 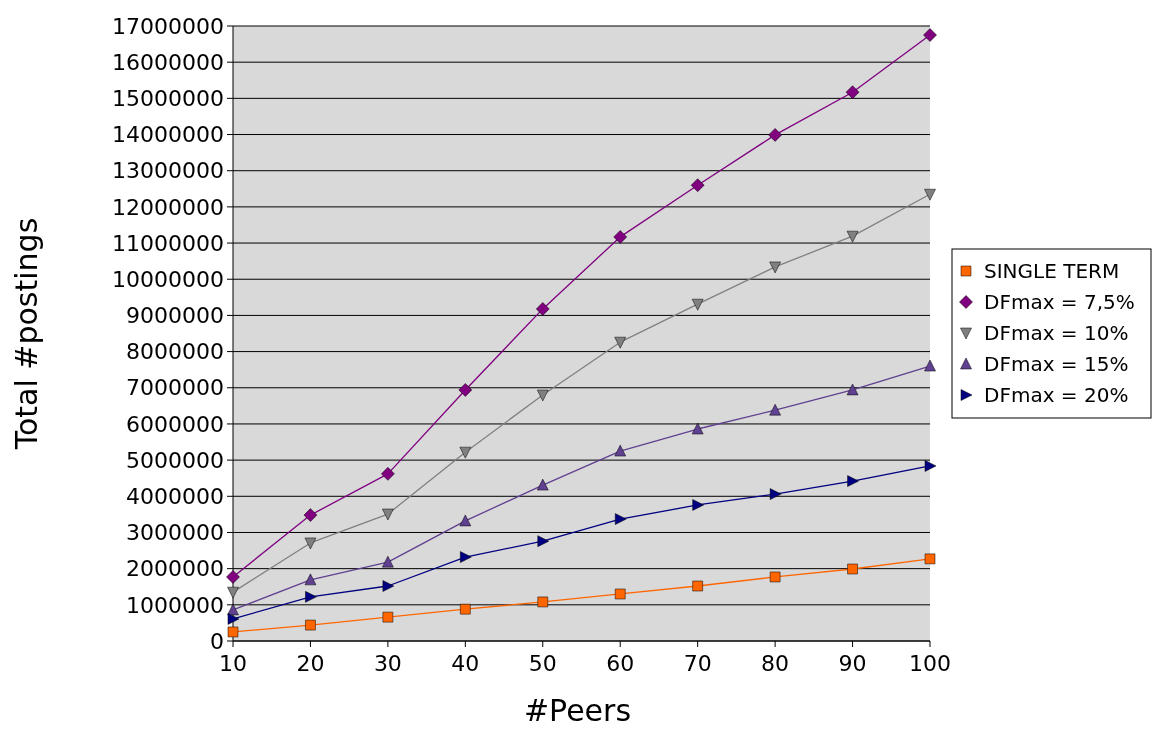 What do you see at coordinates (1056, 364) in the screenshot?
I see `legend-label: DFmax = 15%` at bounding box center [1056, 364].